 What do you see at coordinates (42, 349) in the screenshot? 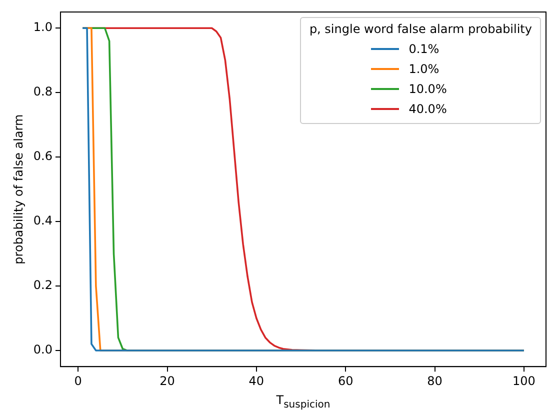
I see `y-tick-label: 0.0` at bounding box center [42, 349].